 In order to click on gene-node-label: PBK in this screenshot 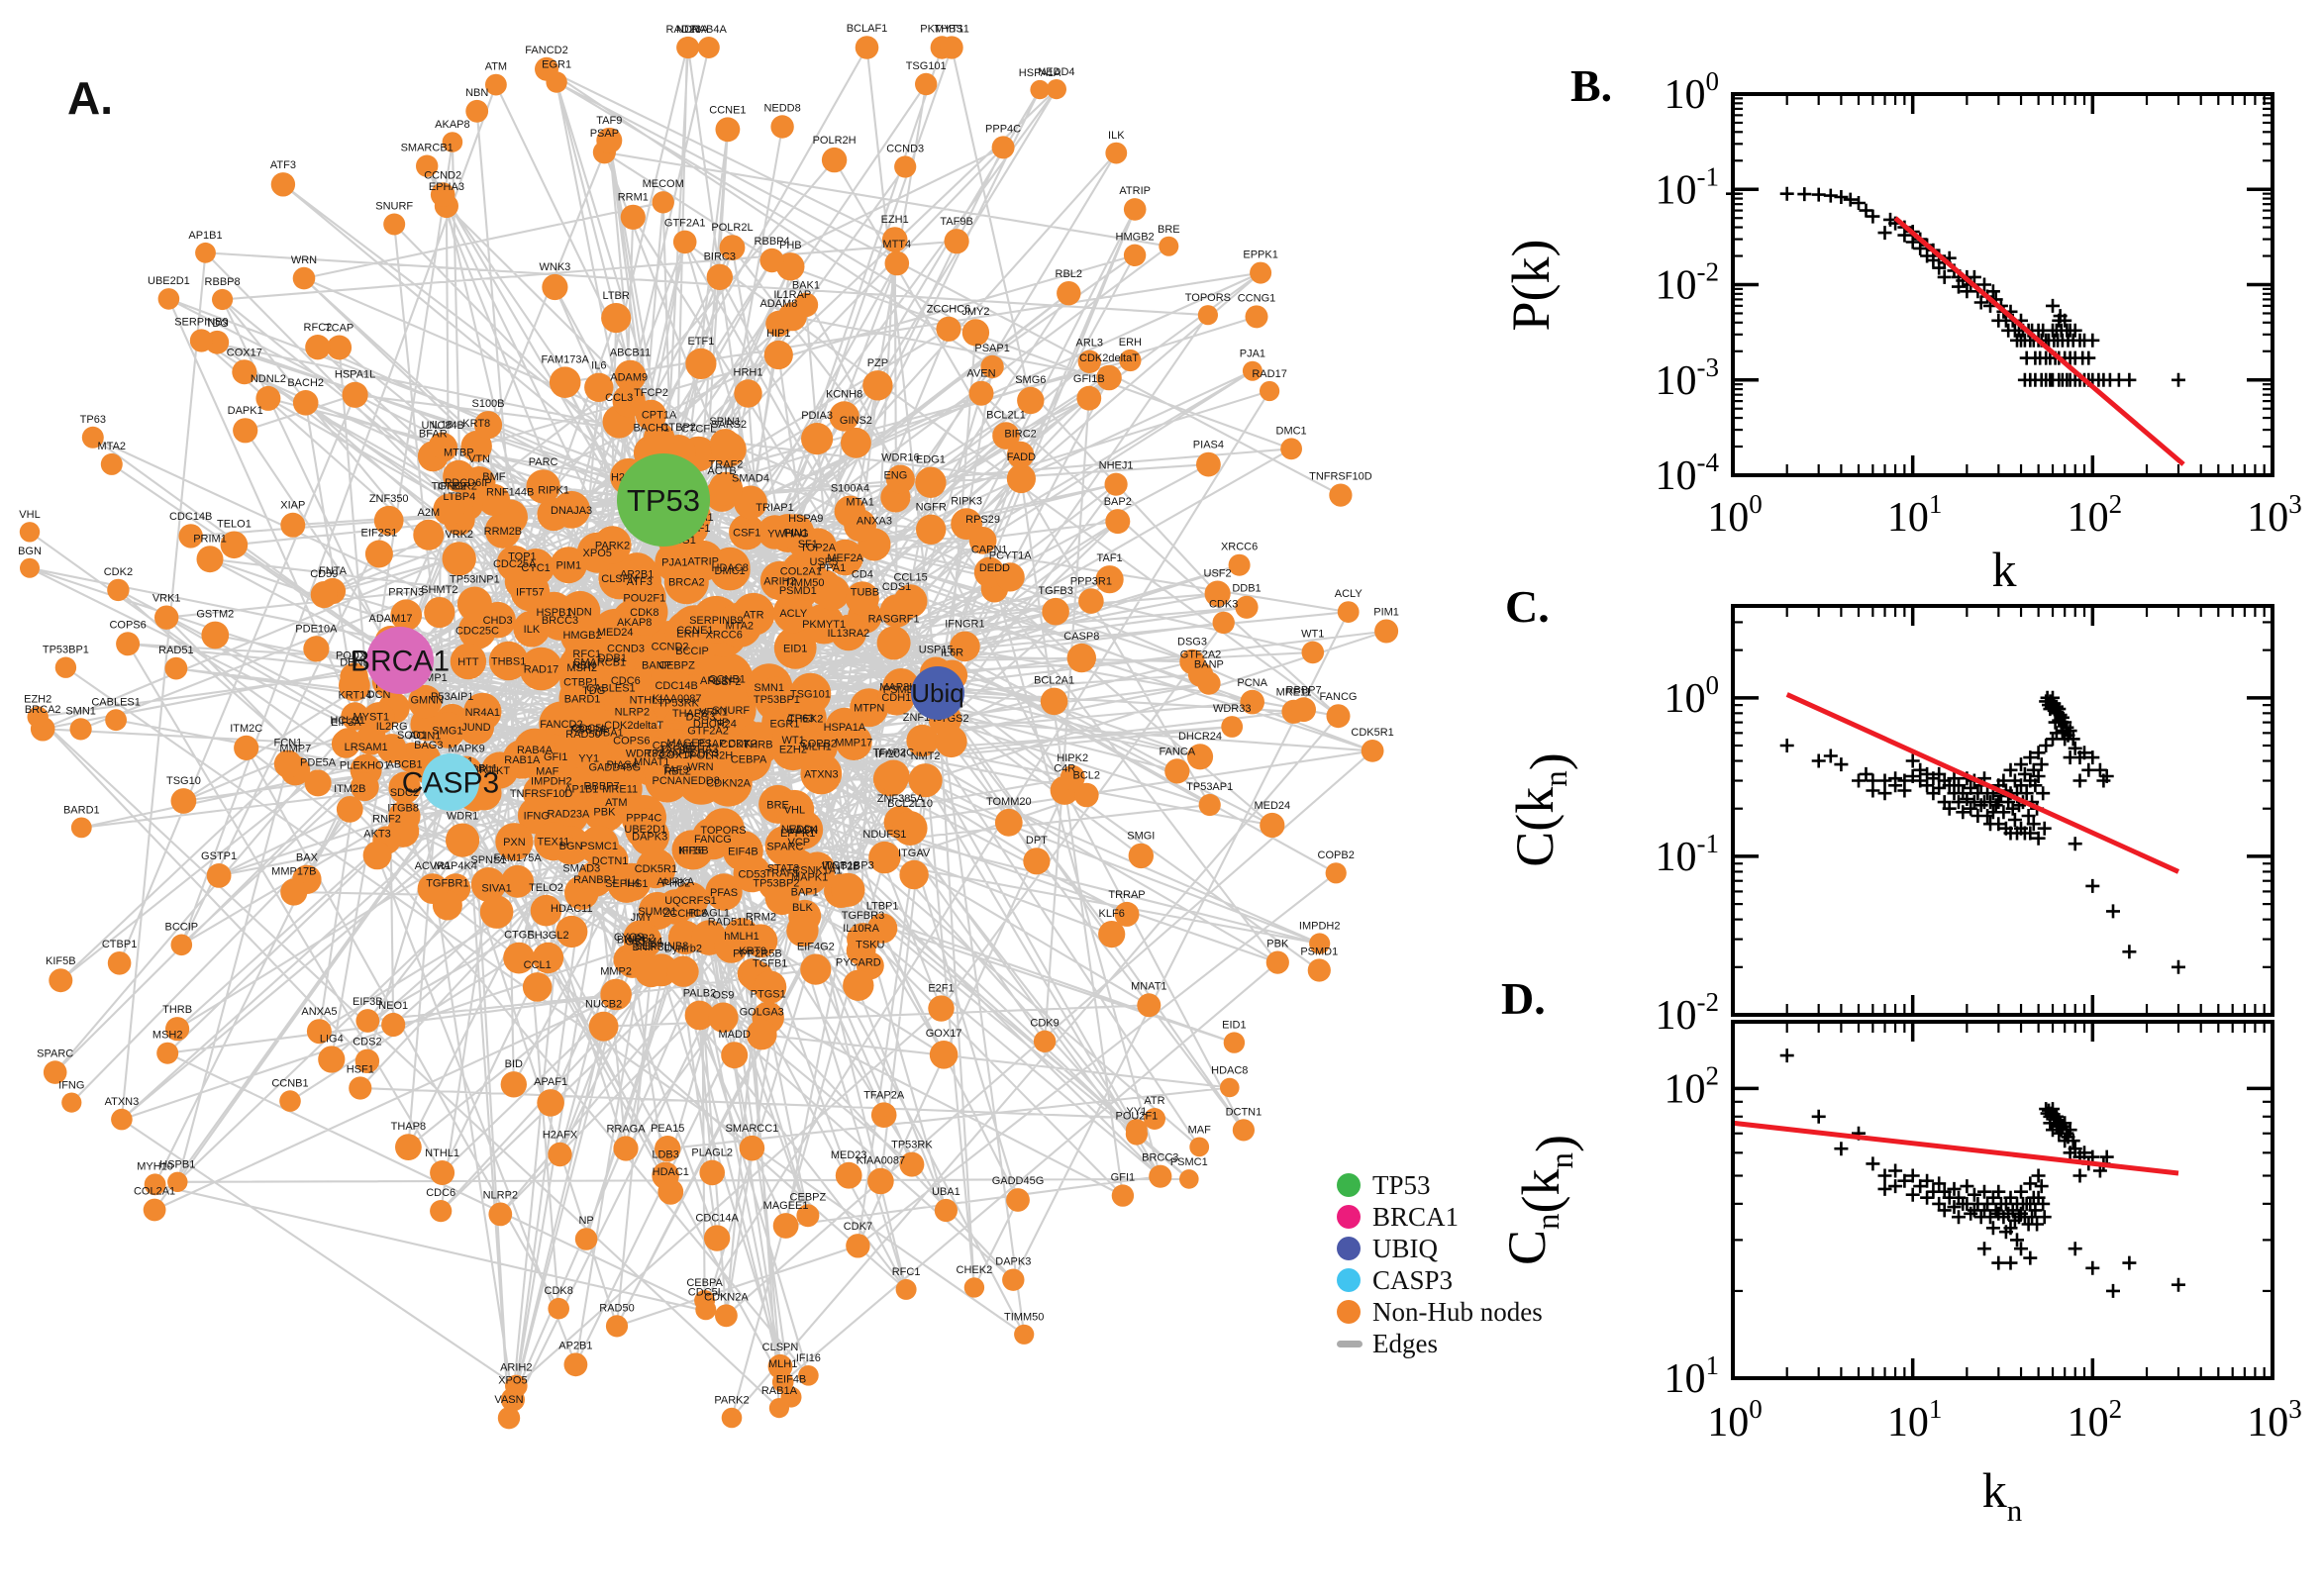, I will do `click(604, 812)`.